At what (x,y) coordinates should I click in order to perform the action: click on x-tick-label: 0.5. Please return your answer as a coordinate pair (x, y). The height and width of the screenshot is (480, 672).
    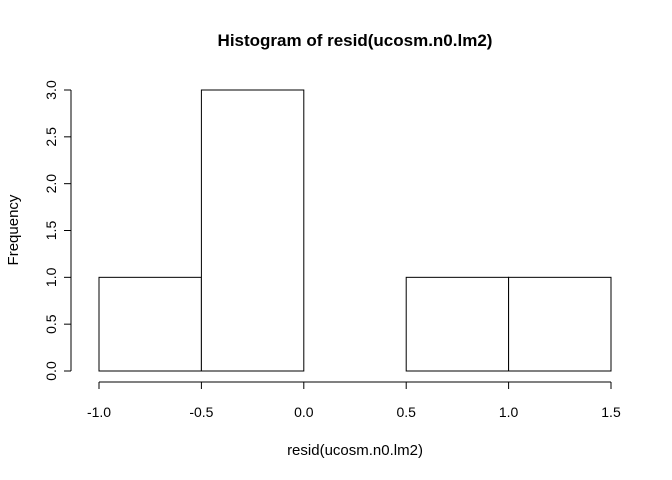
    Looking at the image, I should click on (406, 412).